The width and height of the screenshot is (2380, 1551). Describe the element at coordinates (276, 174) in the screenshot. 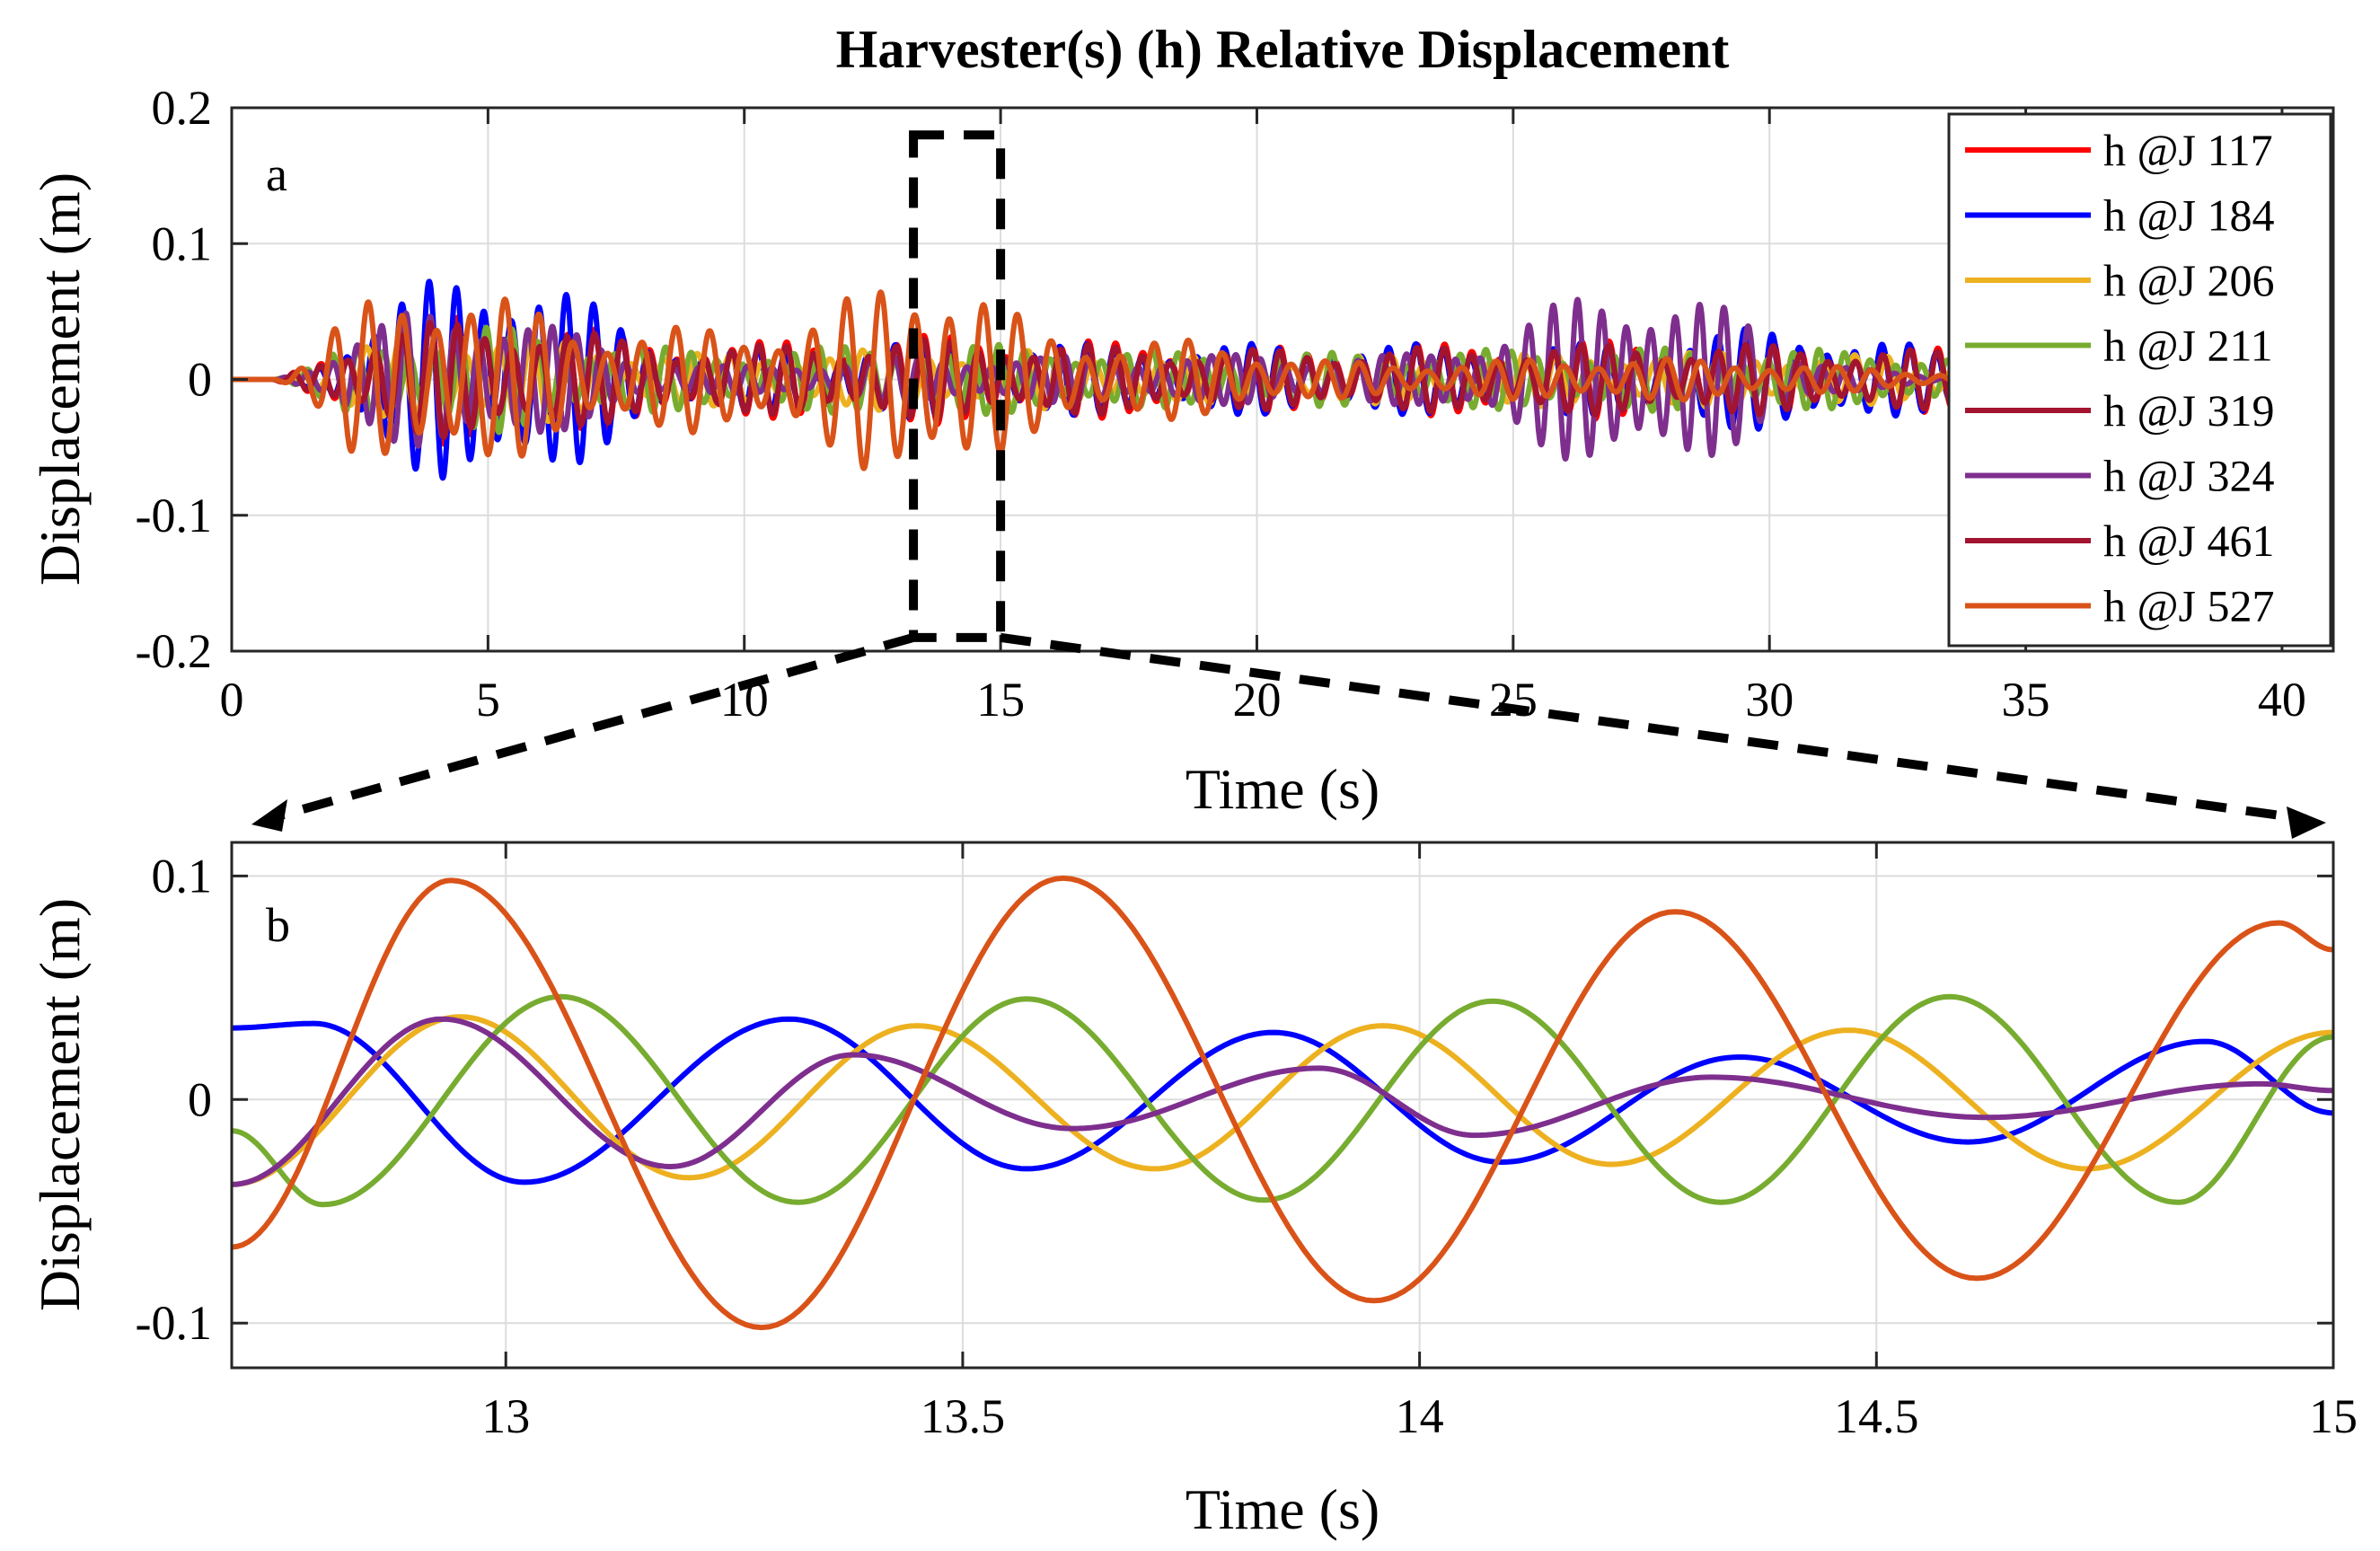

I see `panel-label-a: a` at that location.